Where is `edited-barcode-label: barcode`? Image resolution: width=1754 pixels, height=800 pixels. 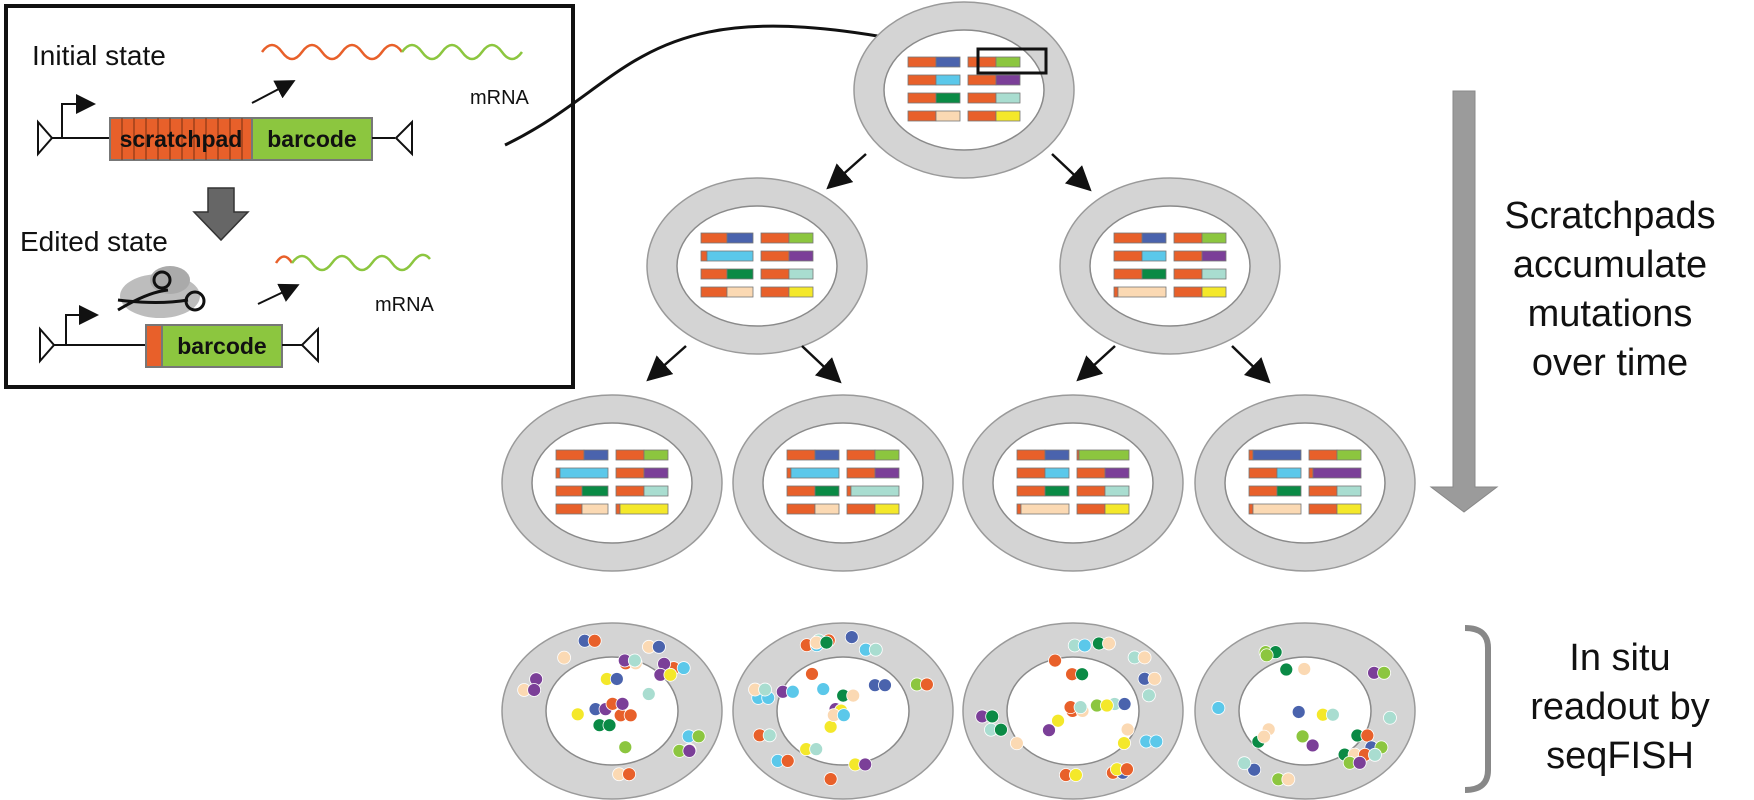
edited-barcode-label: barcode is located at coordinates (221, 346).